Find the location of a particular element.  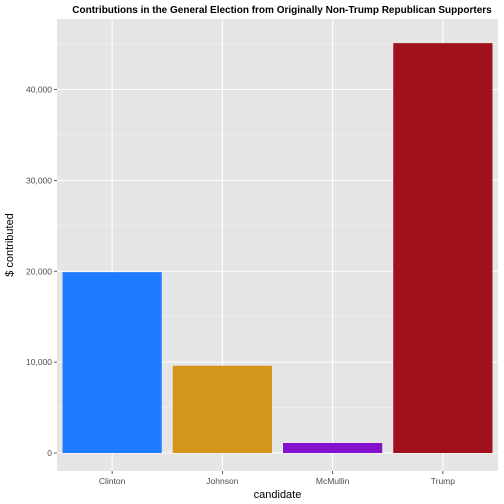

y-axis-ticks: 0 10,000 20,000 30,000 40,000 is located at coordinates (41, 271).